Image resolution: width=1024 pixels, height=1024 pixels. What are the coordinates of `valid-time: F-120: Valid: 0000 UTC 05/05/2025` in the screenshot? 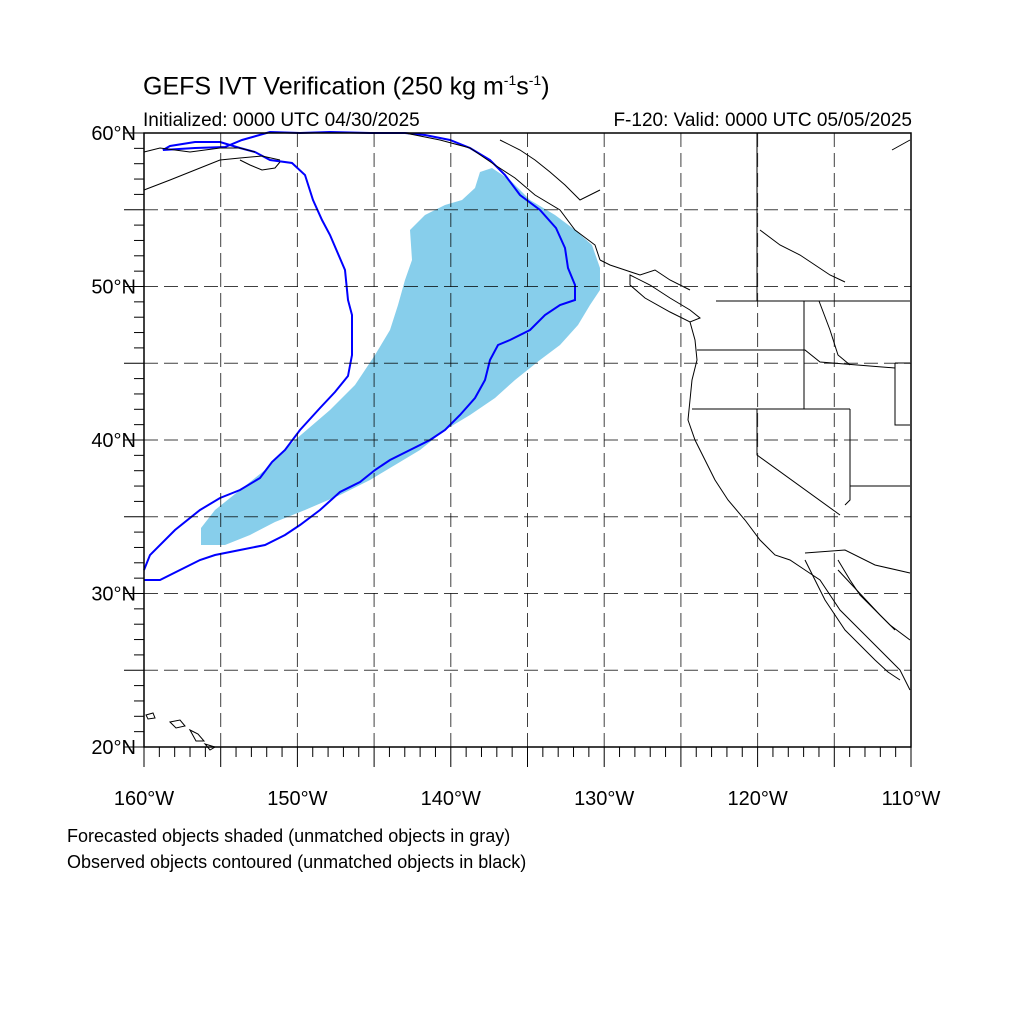 It's located at (762, 120).